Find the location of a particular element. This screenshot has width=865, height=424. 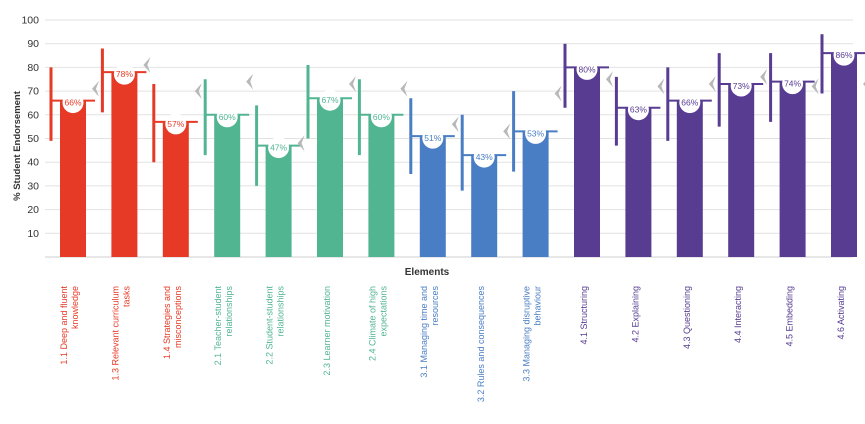

bar-group: 66% is located at coordinates (691, 162).